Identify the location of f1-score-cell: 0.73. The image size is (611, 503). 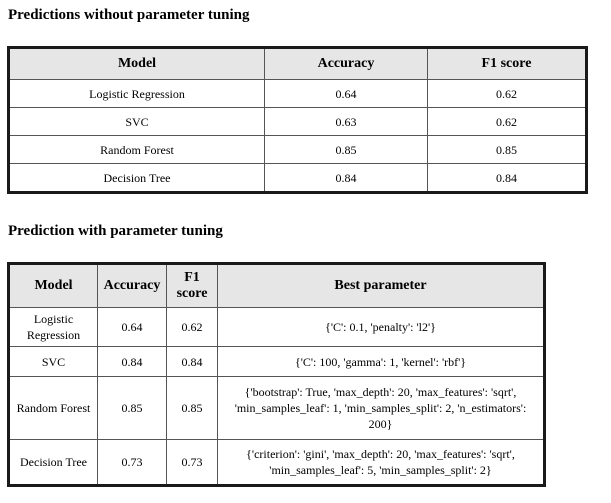
(192, 462).